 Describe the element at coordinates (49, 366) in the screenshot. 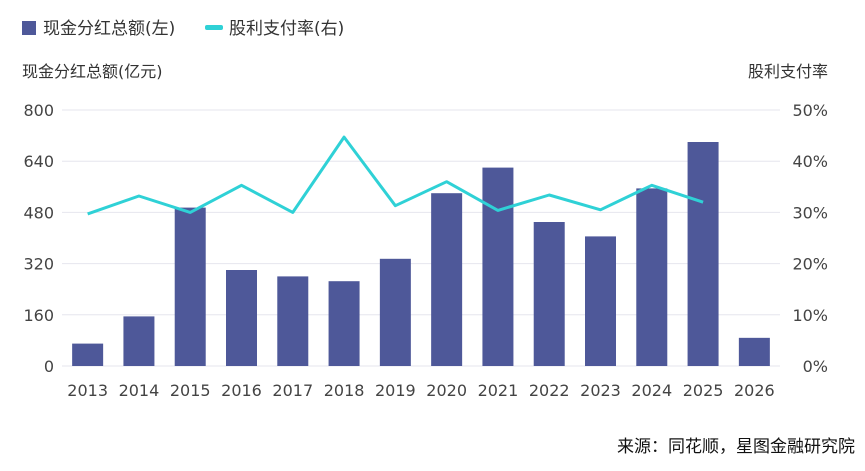

I see `y-left-tick-label: 0` at that location.